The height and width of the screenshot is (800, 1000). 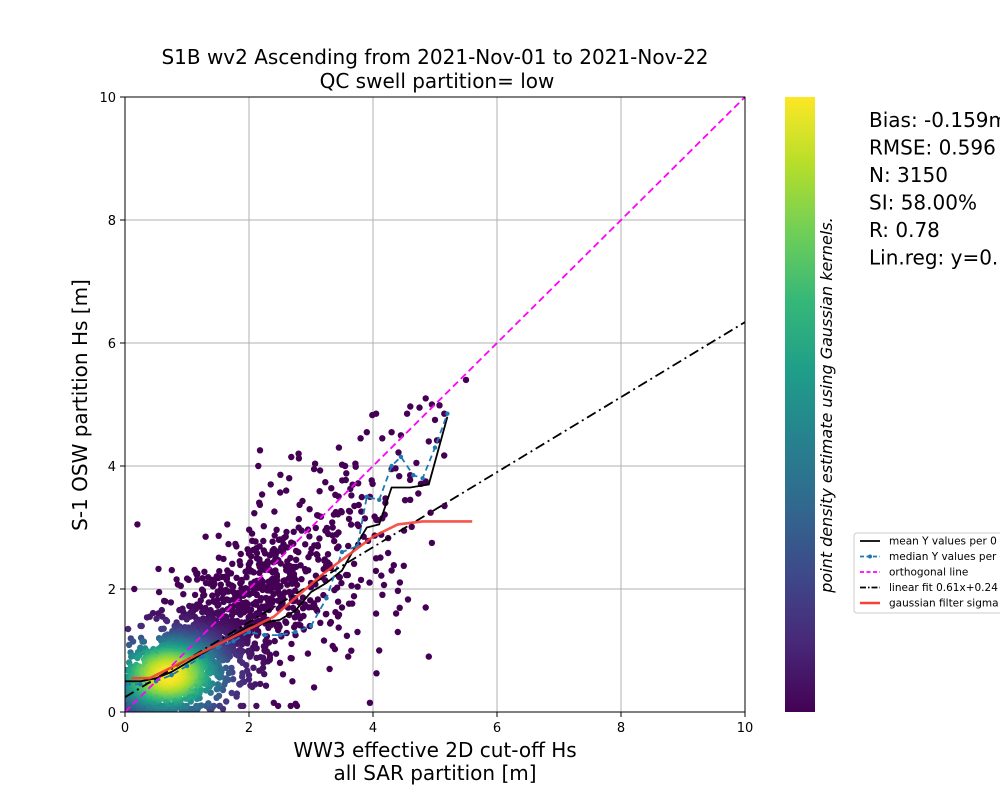 I want to click on x-tick-label: 10, so click(x=745, y=728).